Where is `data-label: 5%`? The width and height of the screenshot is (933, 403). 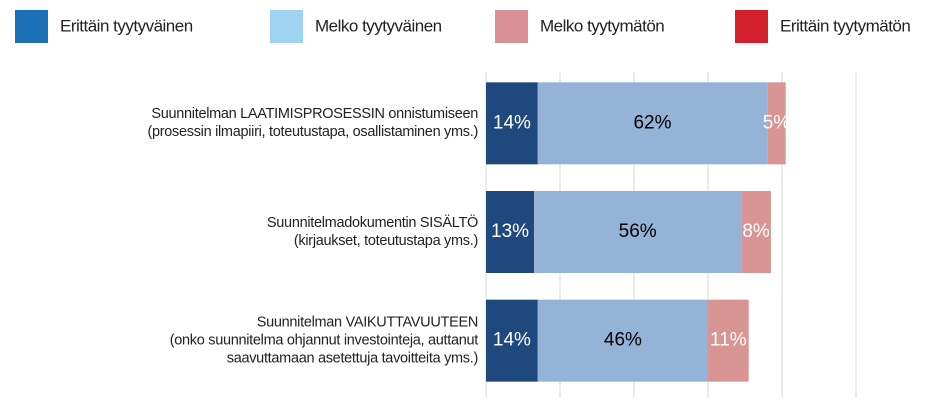
data-label: 5% is located at coordinates (777, 122).